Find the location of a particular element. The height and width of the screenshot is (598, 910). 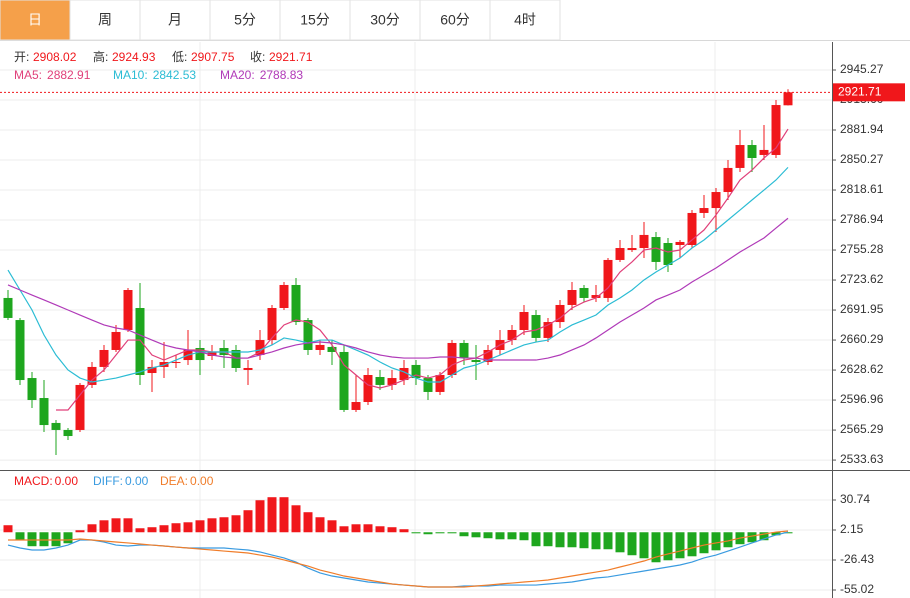

tab-label: 60分 is located at coordinates (455, 20).